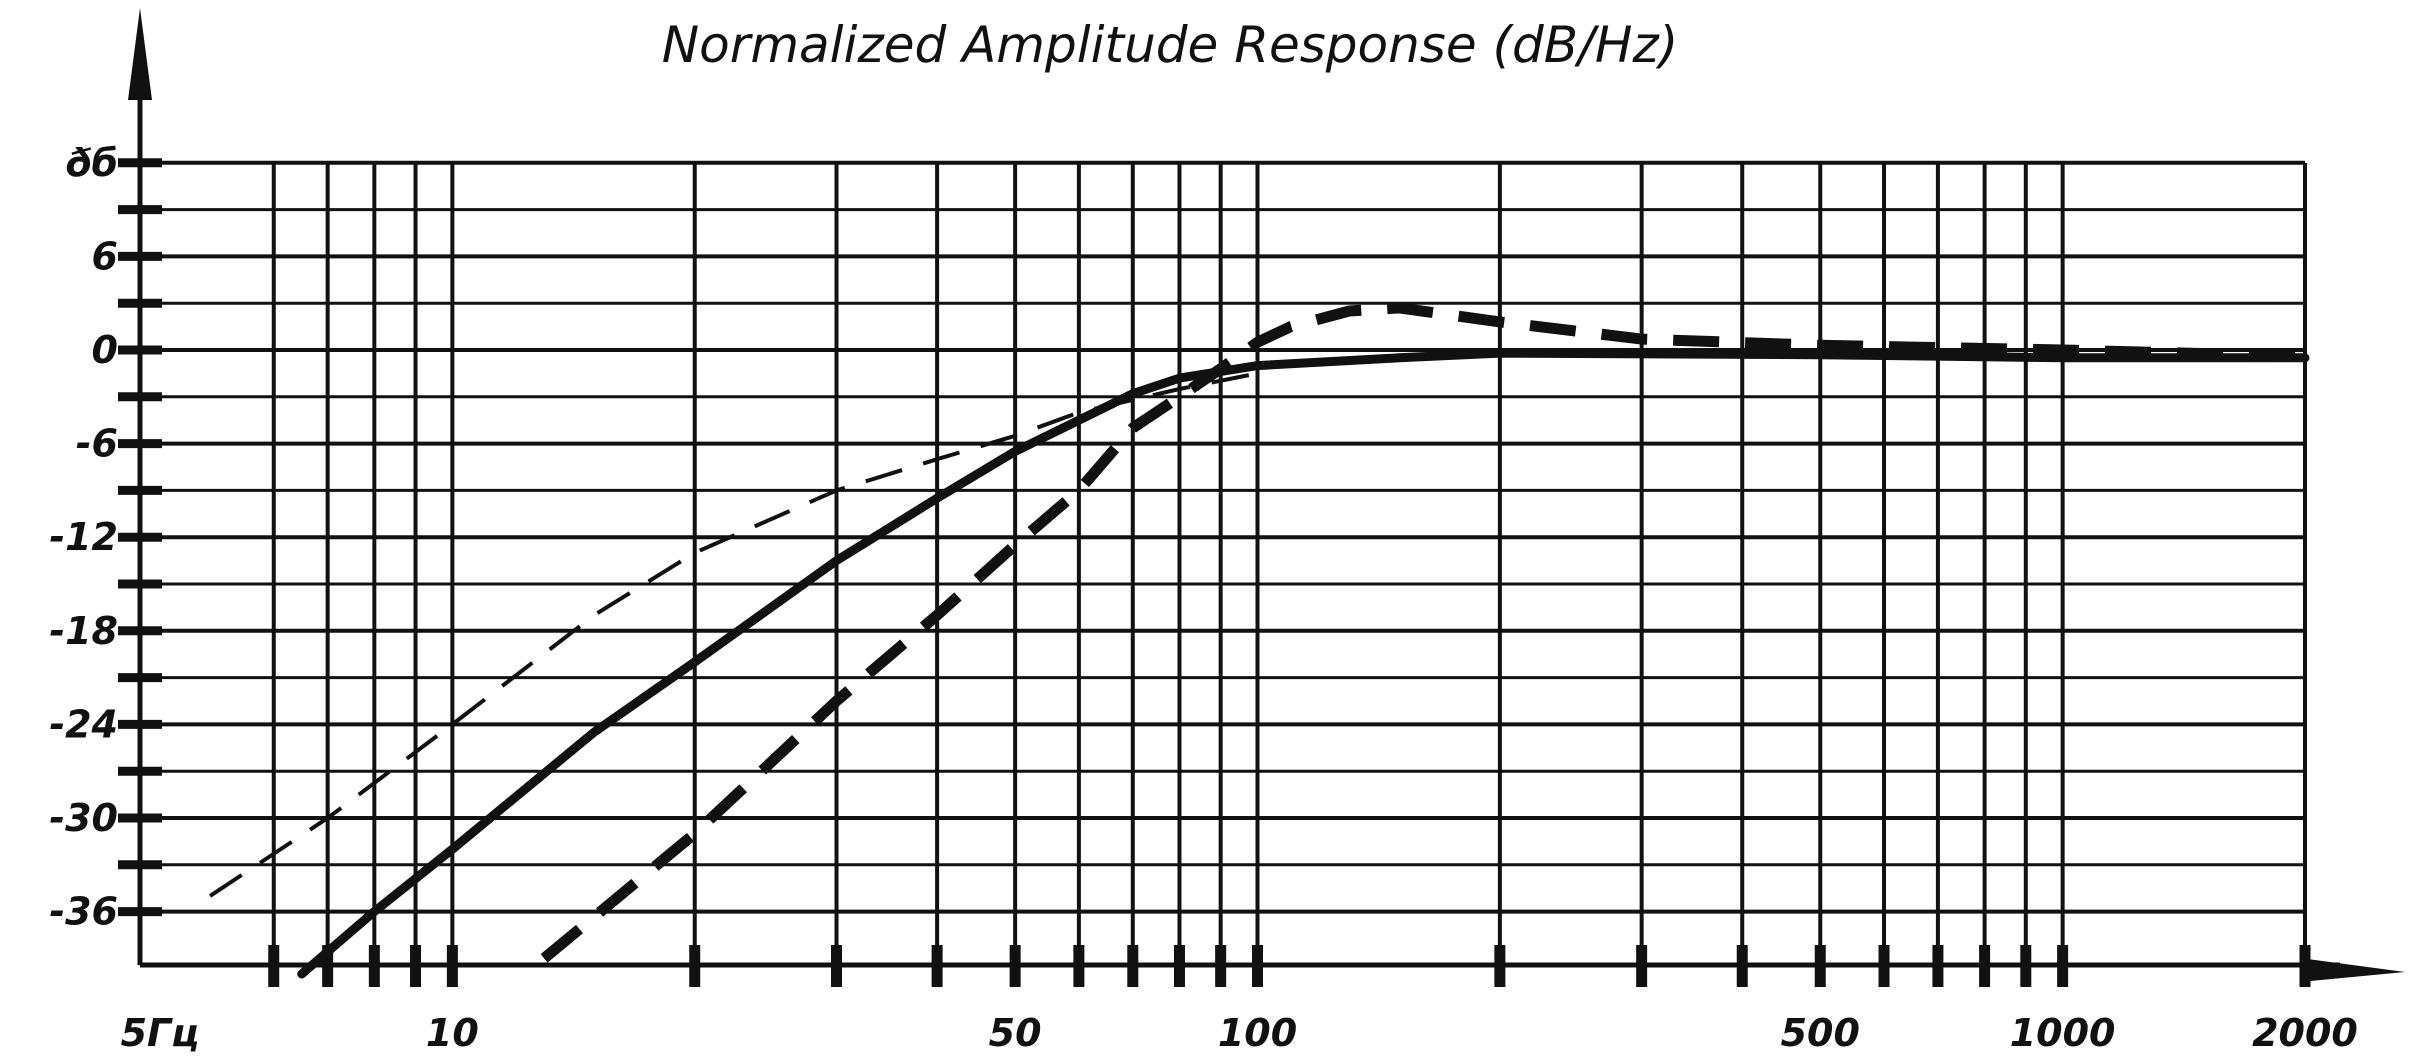 Image resolution: width=2411 pixels, height=1057 pixels. What do you see at coordinates (1257, 1033) in the screenshot?
I see `x-tick-label: 100` at bounding box center [1257, 1033].